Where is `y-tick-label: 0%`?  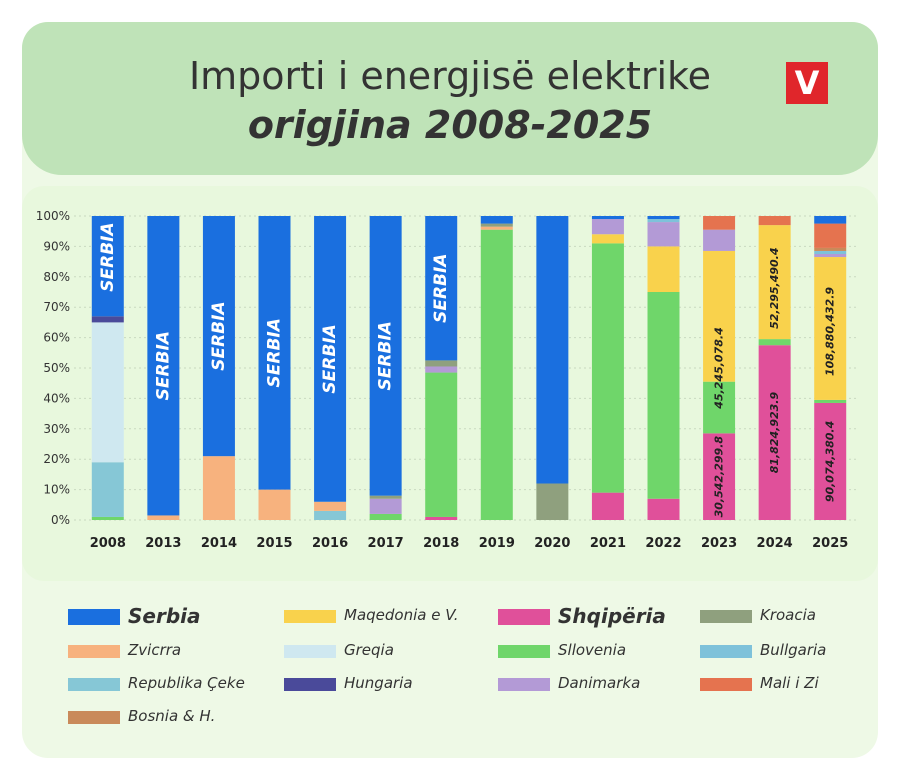
y-tick-label: 0% is located at coordinates (60, 520).